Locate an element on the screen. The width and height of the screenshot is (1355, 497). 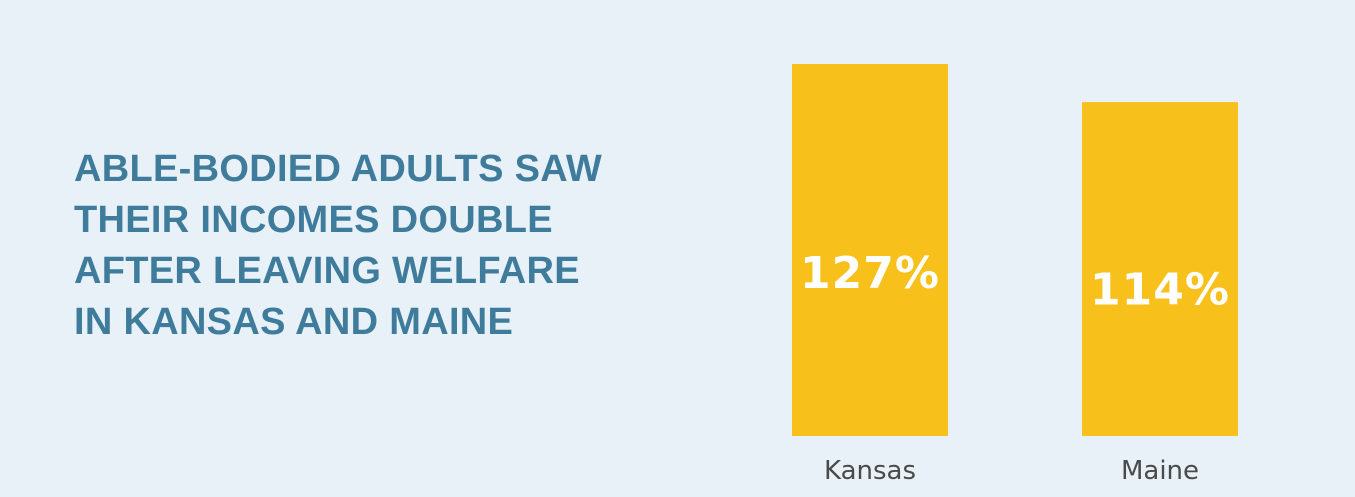
bar-kansas is located at coordinates (870, 250).